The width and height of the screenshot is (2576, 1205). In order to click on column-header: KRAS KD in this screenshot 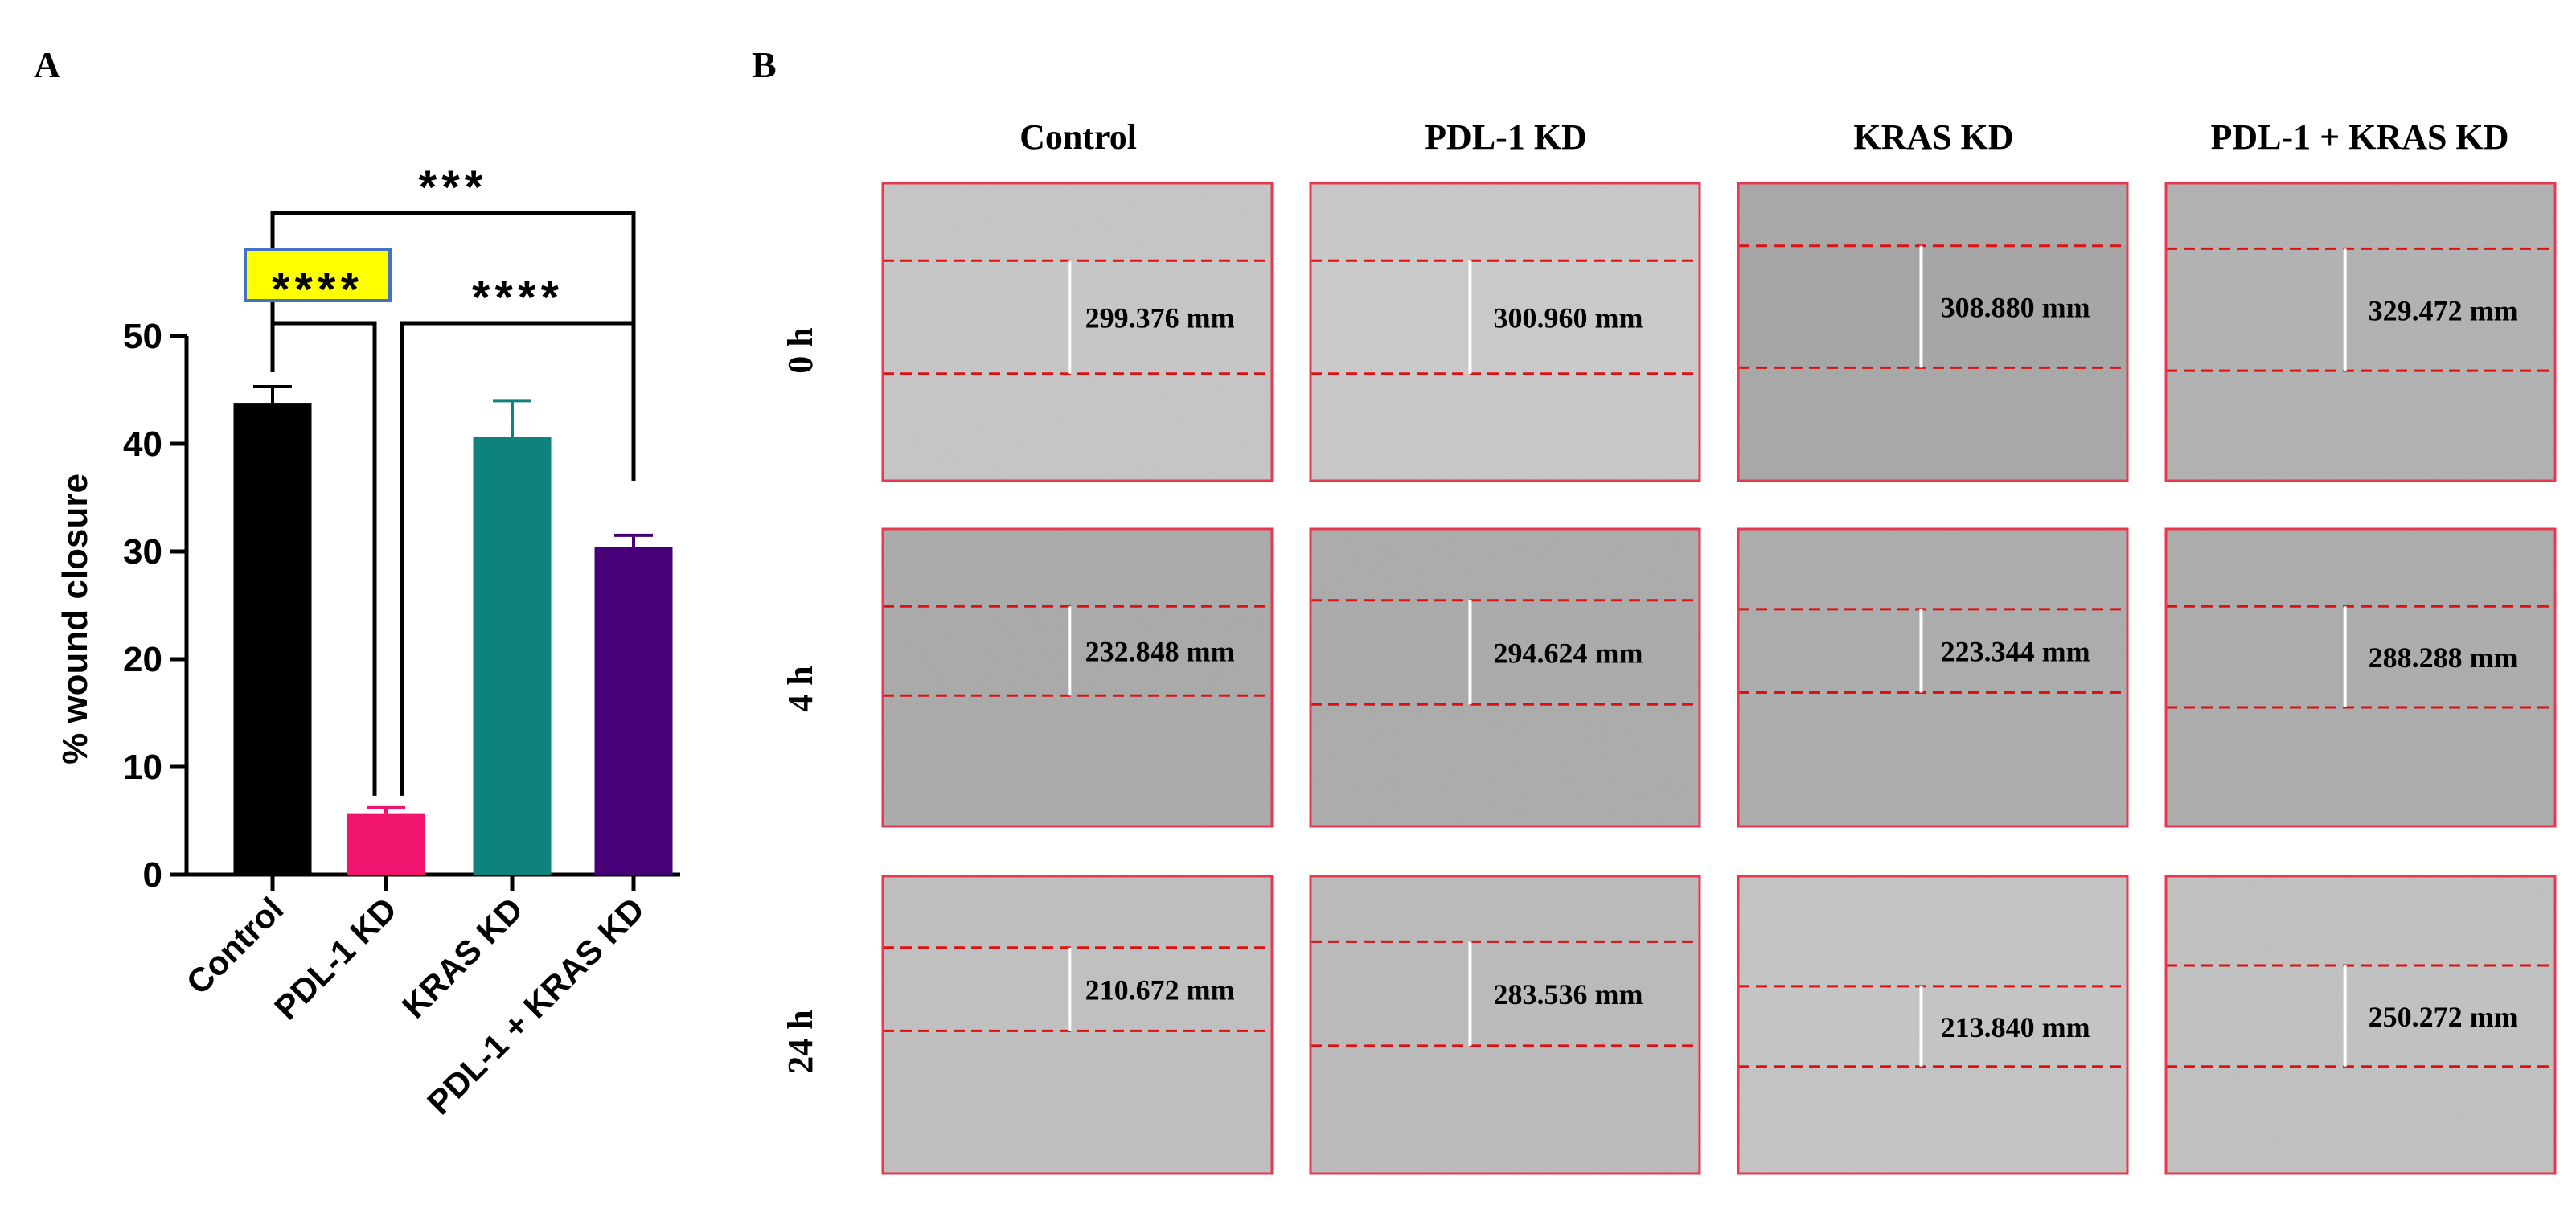, I will do `click(1933, 137)`.